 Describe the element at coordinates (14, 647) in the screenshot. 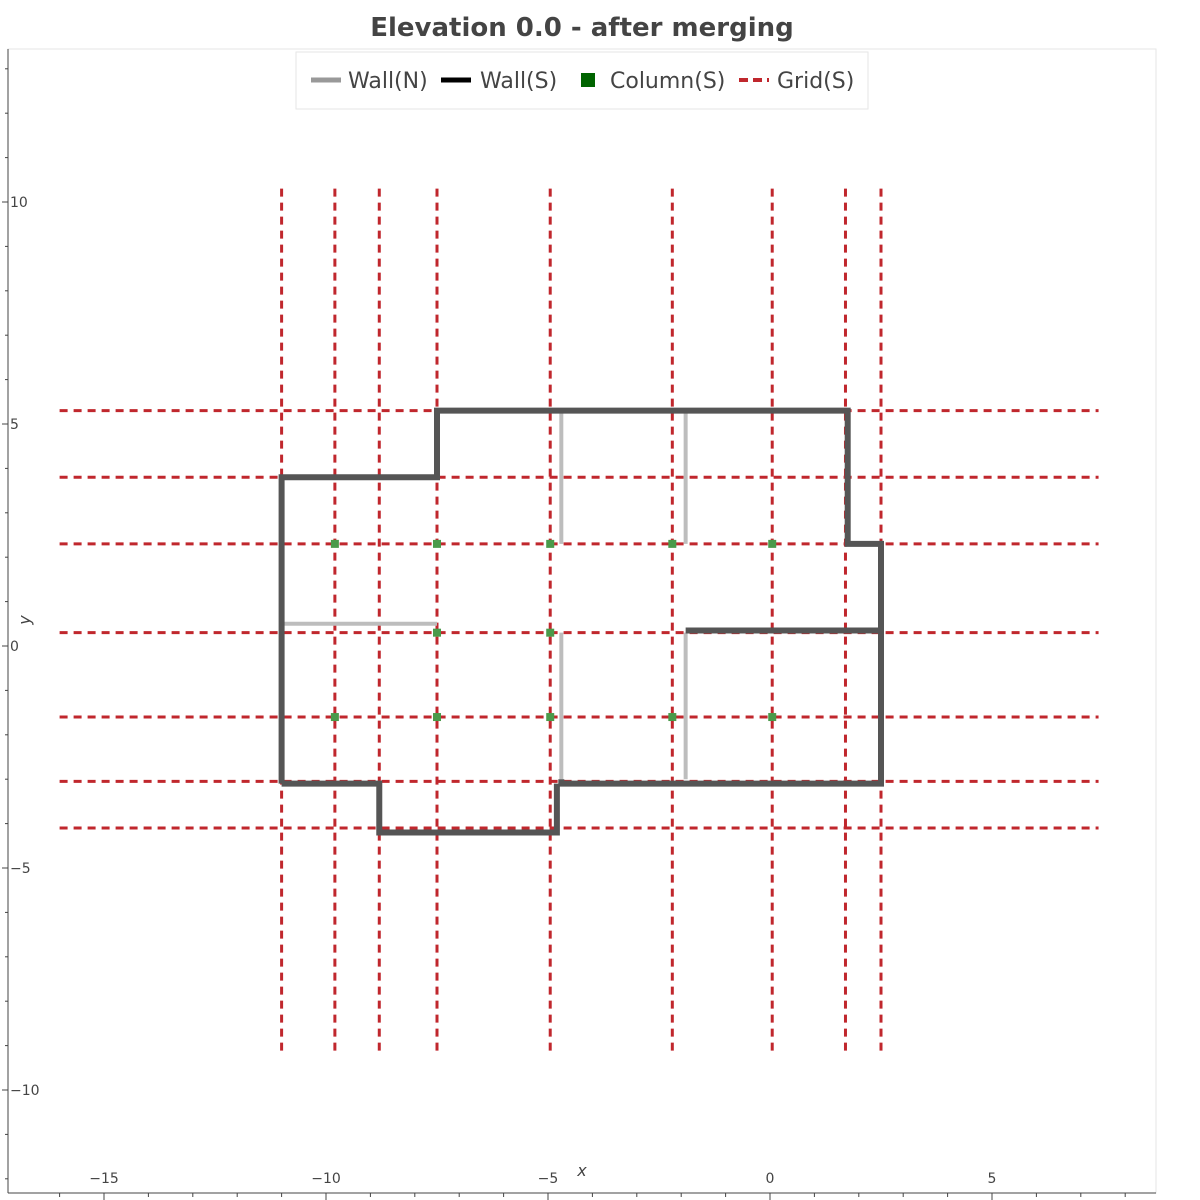

I see `y-tick-label: 0` at that location.